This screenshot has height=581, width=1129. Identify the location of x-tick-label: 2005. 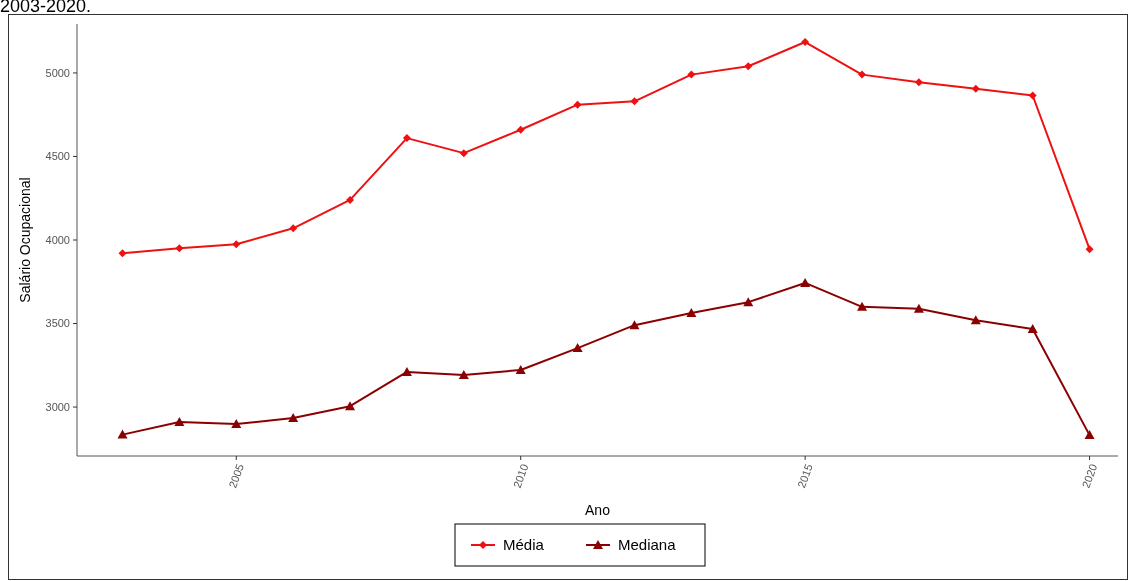
(236, 476).